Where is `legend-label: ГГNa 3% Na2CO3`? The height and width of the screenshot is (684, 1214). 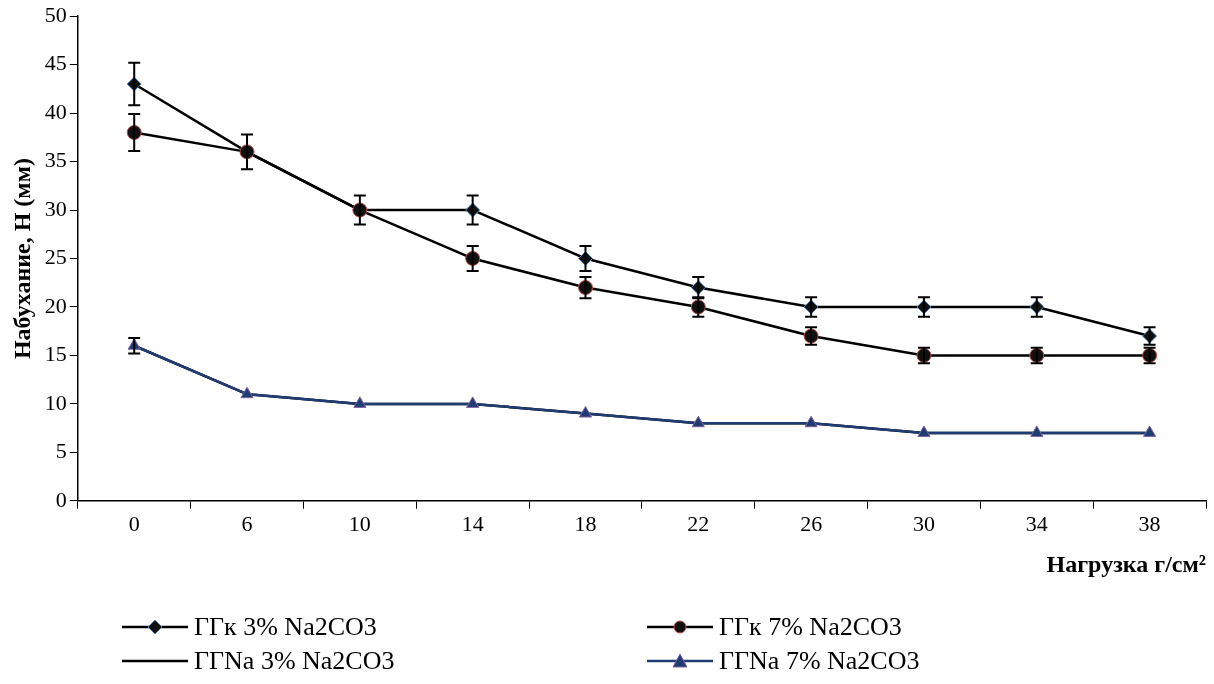
legend-label: ГГNa 3% Na2CO3 is located at coordinates (294, 661).